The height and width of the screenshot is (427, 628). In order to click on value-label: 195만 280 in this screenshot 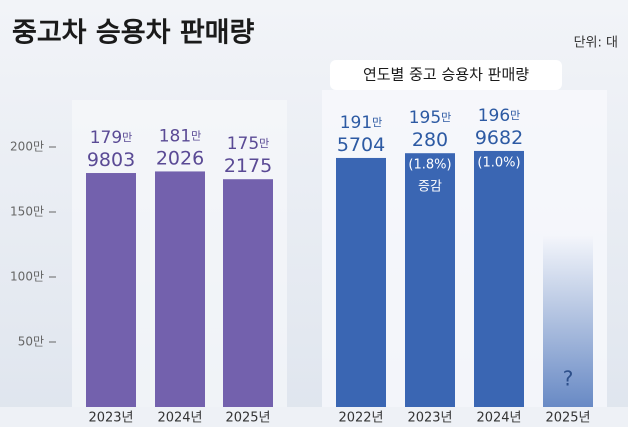, I will do `click(430, 129)`.